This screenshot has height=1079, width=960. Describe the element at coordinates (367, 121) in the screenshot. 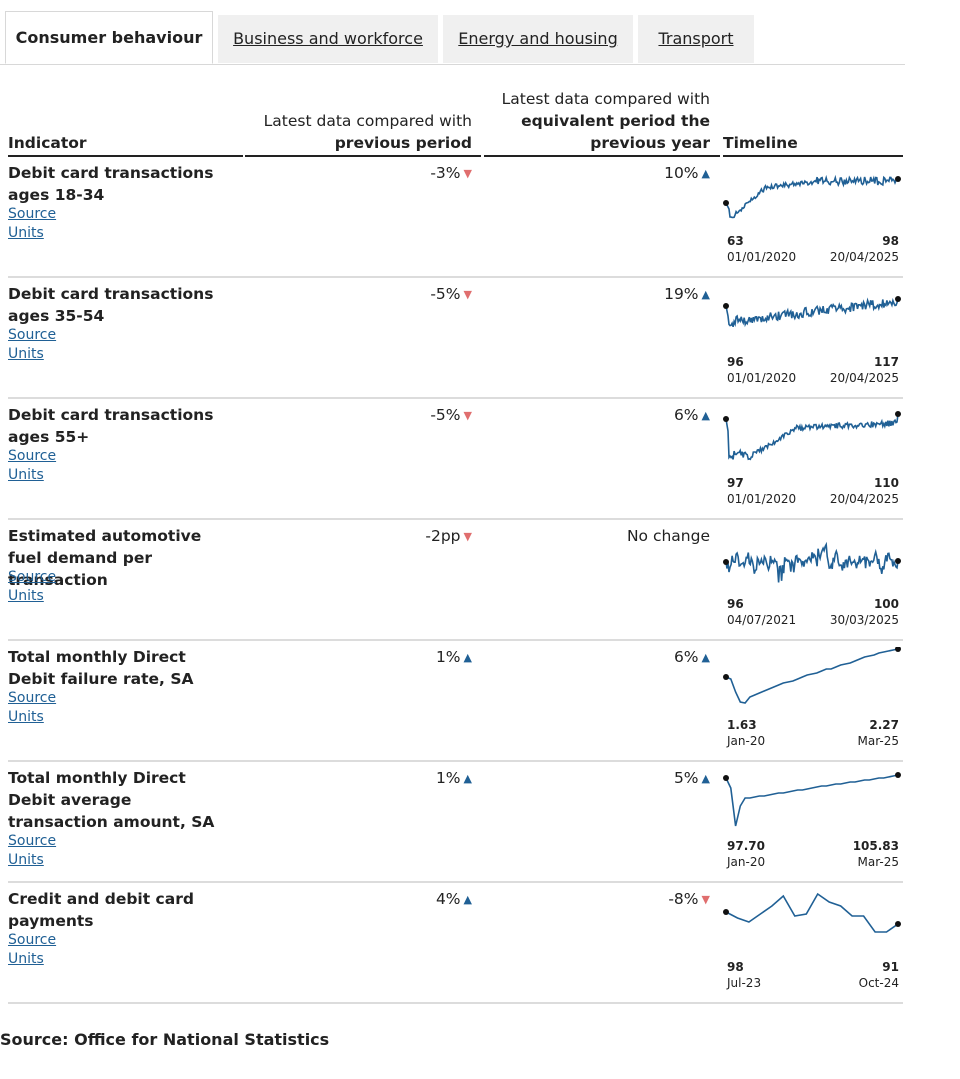

I see `header-previous-period-line1: Latest data compared with` at that location.